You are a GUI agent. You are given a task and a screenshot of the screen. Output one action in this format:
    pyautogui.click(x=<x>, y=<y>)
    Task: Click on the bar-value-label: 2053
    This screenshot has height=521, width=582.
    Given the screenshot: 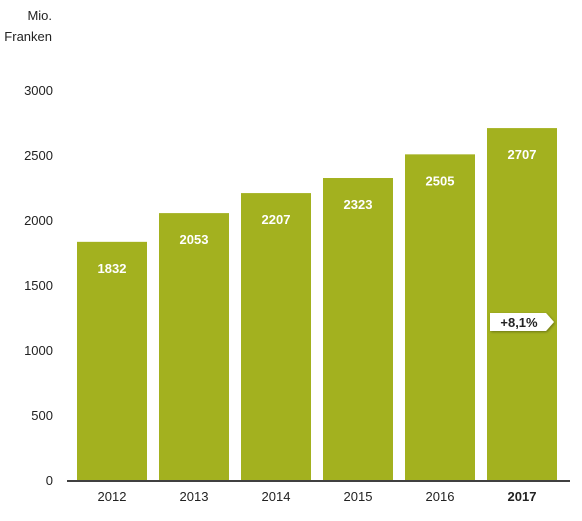 What is the action you would take?
    pyautogui.click(x=194, y=239)
    